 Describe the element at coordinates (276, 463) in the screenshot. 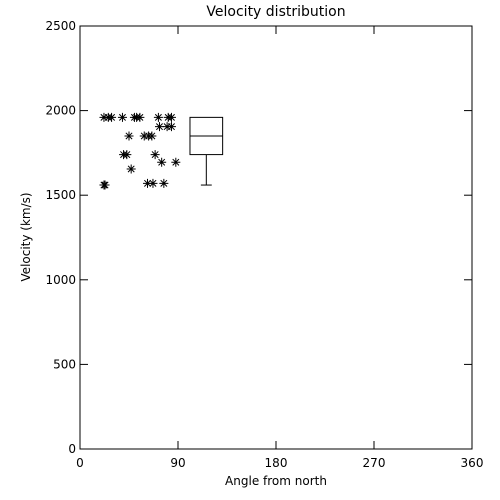

I see `x-tick-label: 180` at that location.